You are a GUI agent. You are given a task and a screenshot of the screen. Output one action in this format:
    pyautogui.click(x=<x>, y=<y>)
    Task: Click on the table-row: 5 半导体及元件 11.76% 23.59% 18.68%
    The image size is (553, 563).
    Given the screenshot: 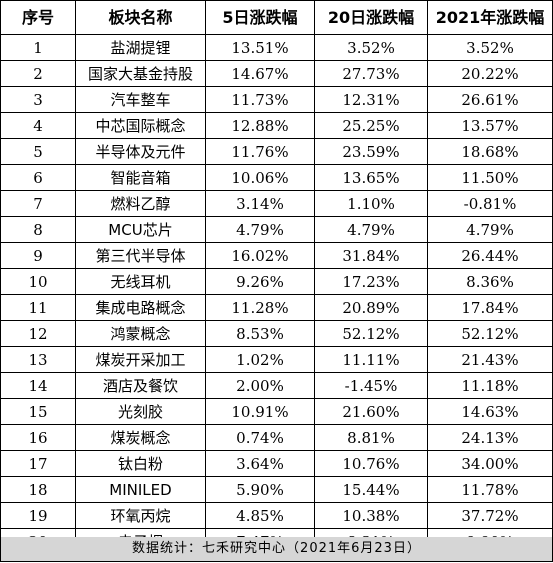 What is the action you would take?
    pyautogui.click(x=276, y=151)
    